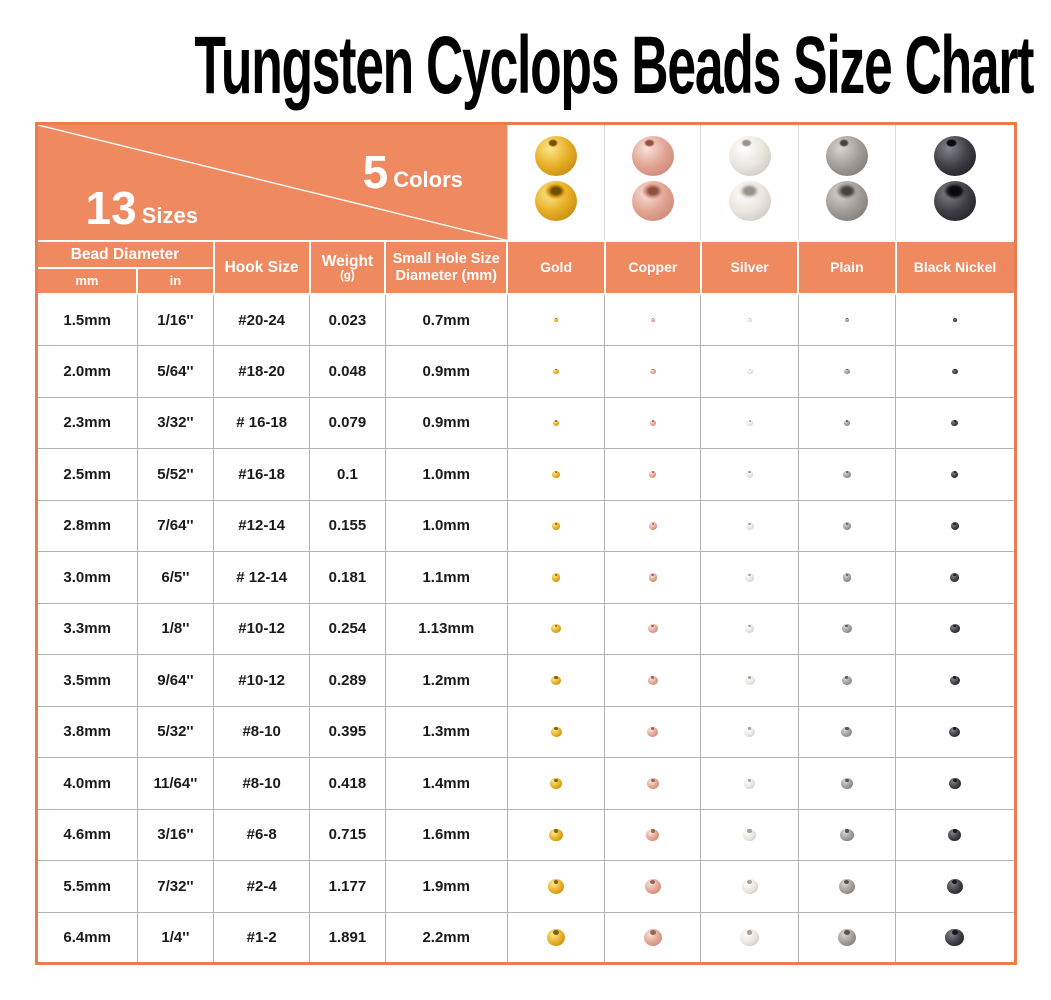 This screenshot has height=1000, width=1051. Describe the element at coordinates (142, 208) in the screenshot. I see `sizes-count-label: 13 Sizes` at that location.